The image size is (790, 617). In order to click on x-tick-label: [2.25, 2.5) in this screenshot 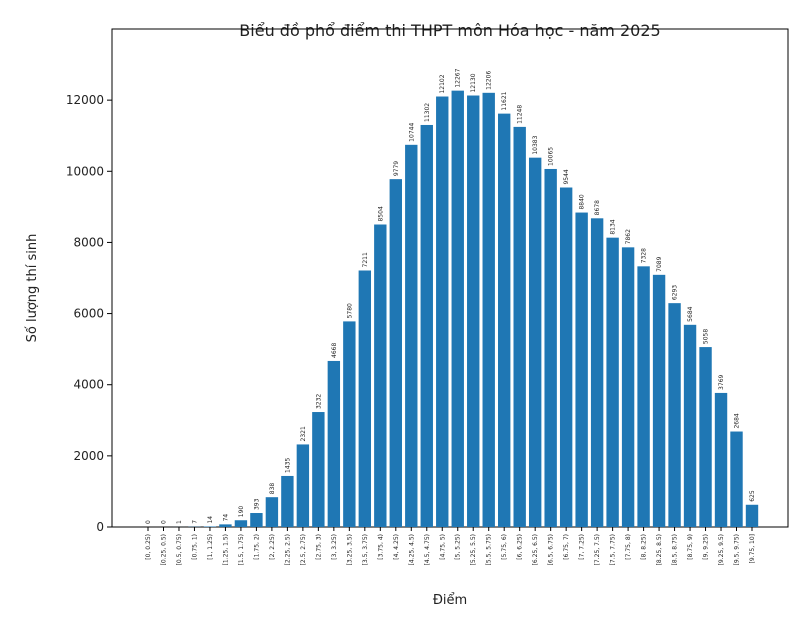, I will do `click(287, 549)`.